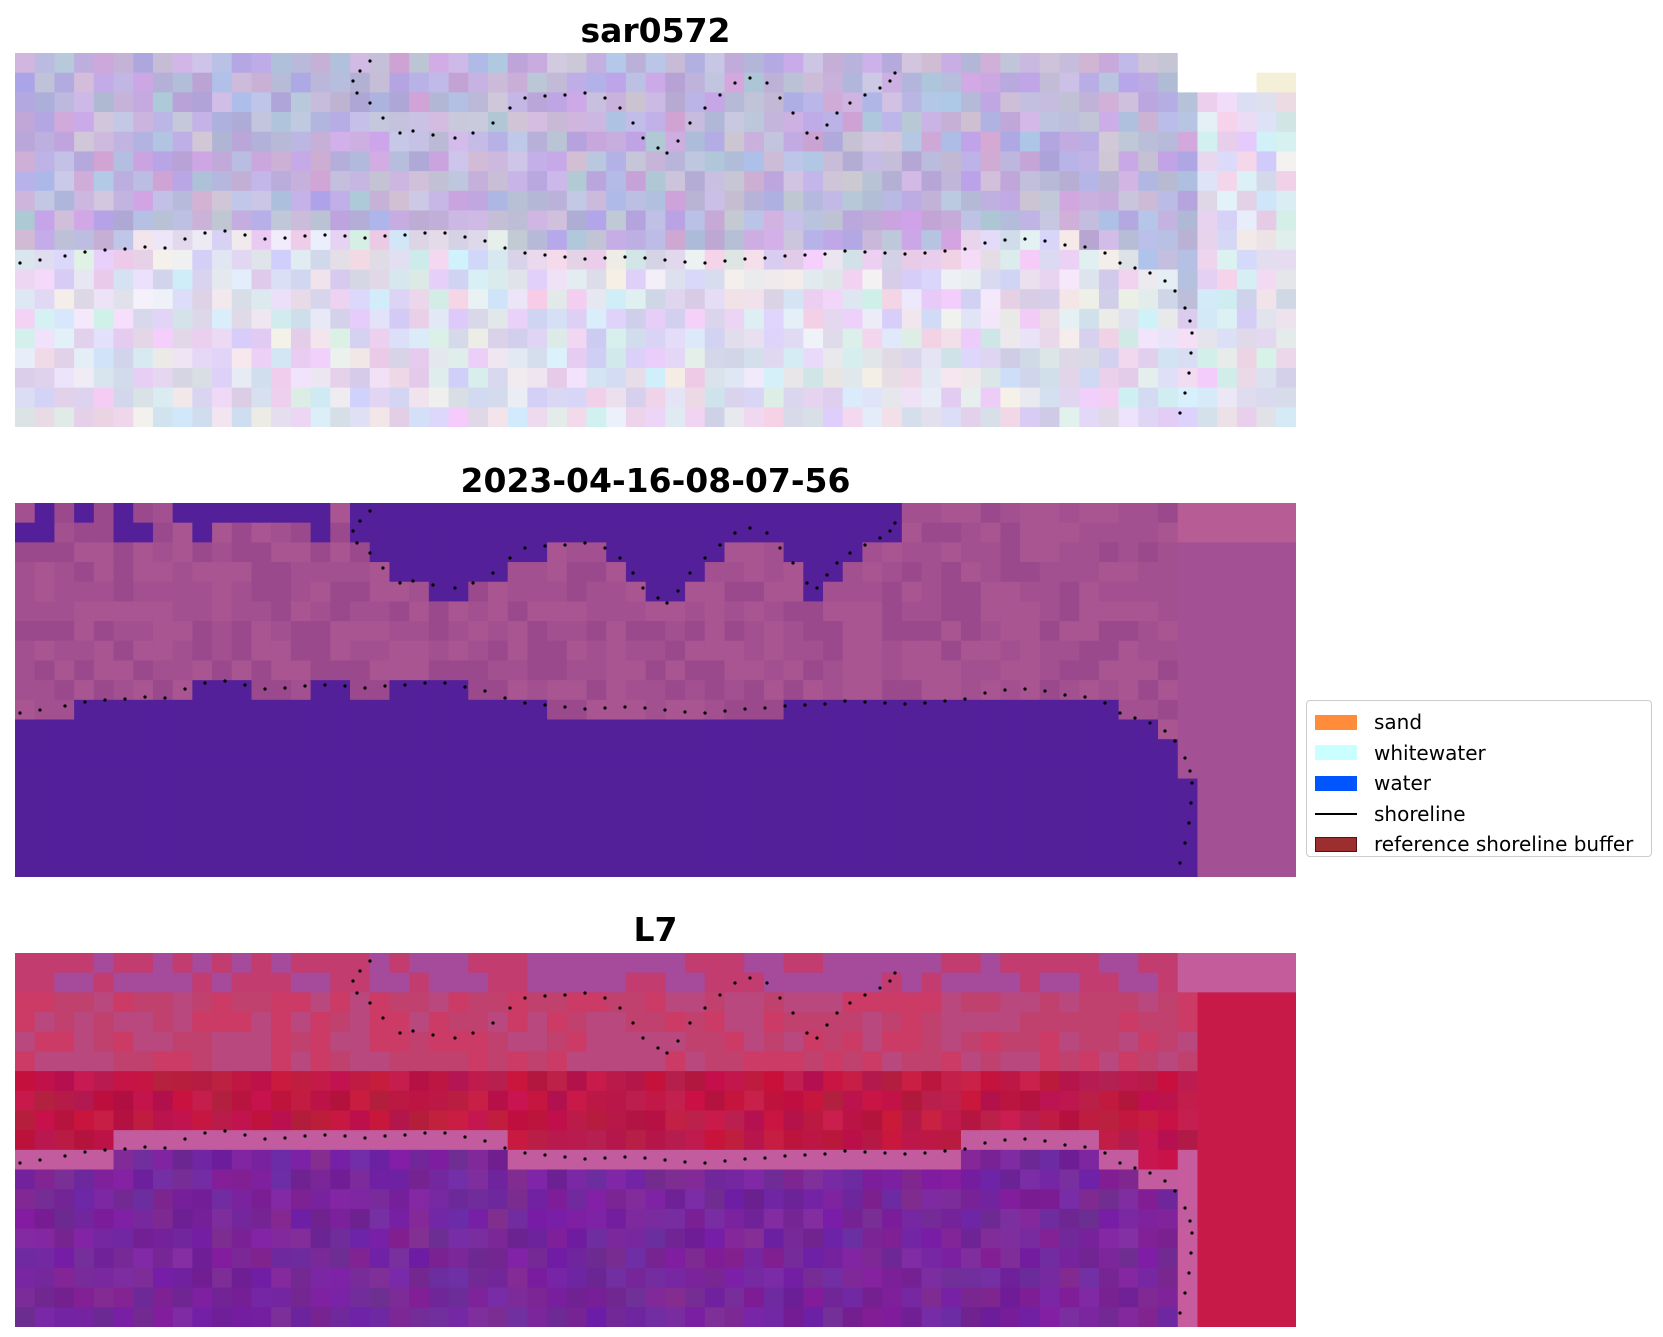  What do you see at coordinates (624, 557) in the screenshot?
I see `shoreline-upper` at bounding box center [624, 557].